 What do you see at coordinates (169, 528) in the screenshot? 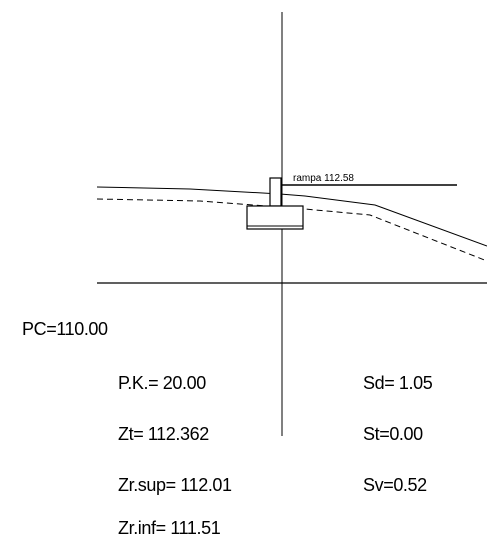
I see `zr-inf-label: Zr.inf= 111.51` at bounding box center [169, 528].